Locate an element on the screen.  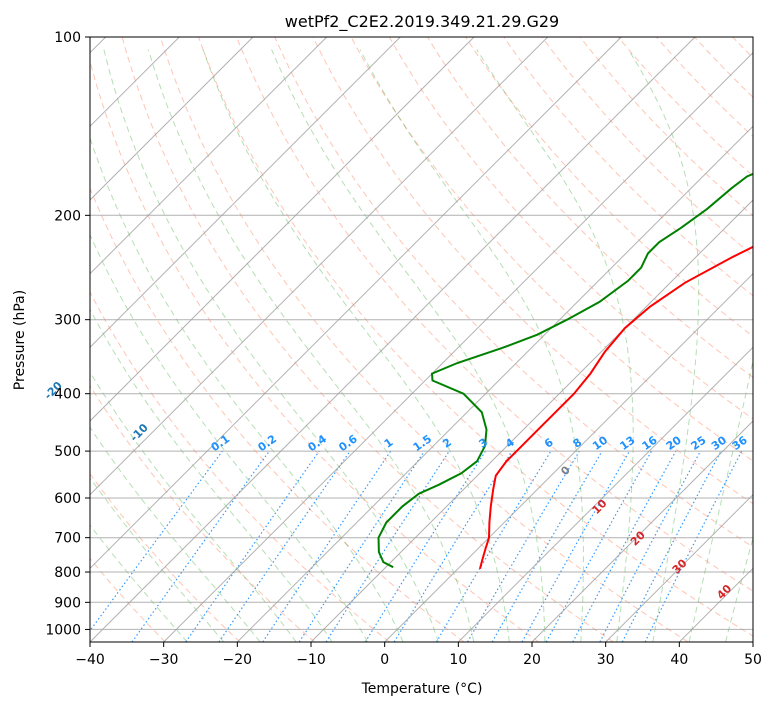
y-tick-label: 500 is located at coordinates (67, 452).